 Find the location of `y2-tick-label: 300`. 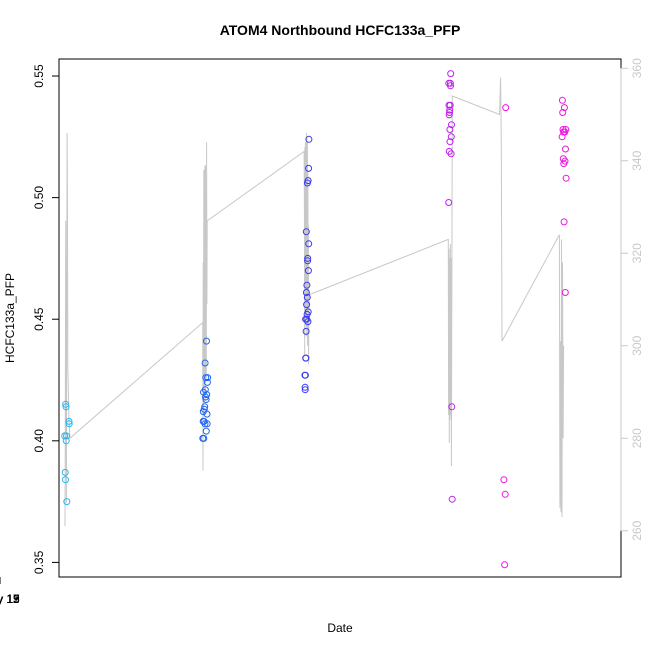

y2-tick-label: 300 is located at coordinates (637, 345).